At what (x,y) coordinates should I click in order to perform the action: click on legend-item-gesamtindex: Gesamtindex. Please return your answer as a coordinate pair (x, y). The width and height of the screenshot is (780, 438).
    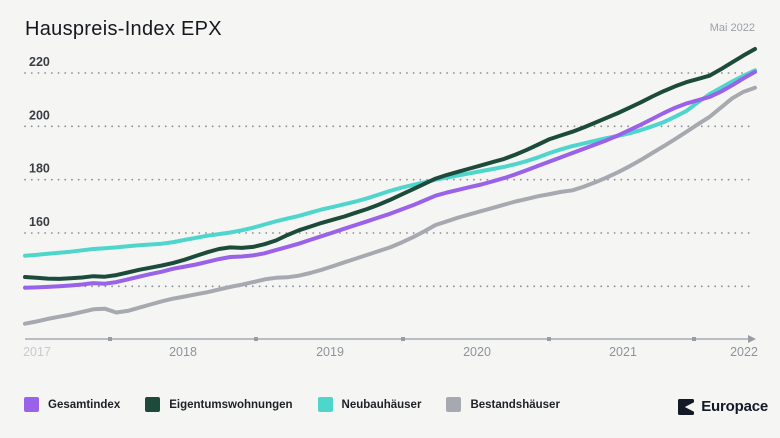
    Looking at the image, I should click on (72, 404).